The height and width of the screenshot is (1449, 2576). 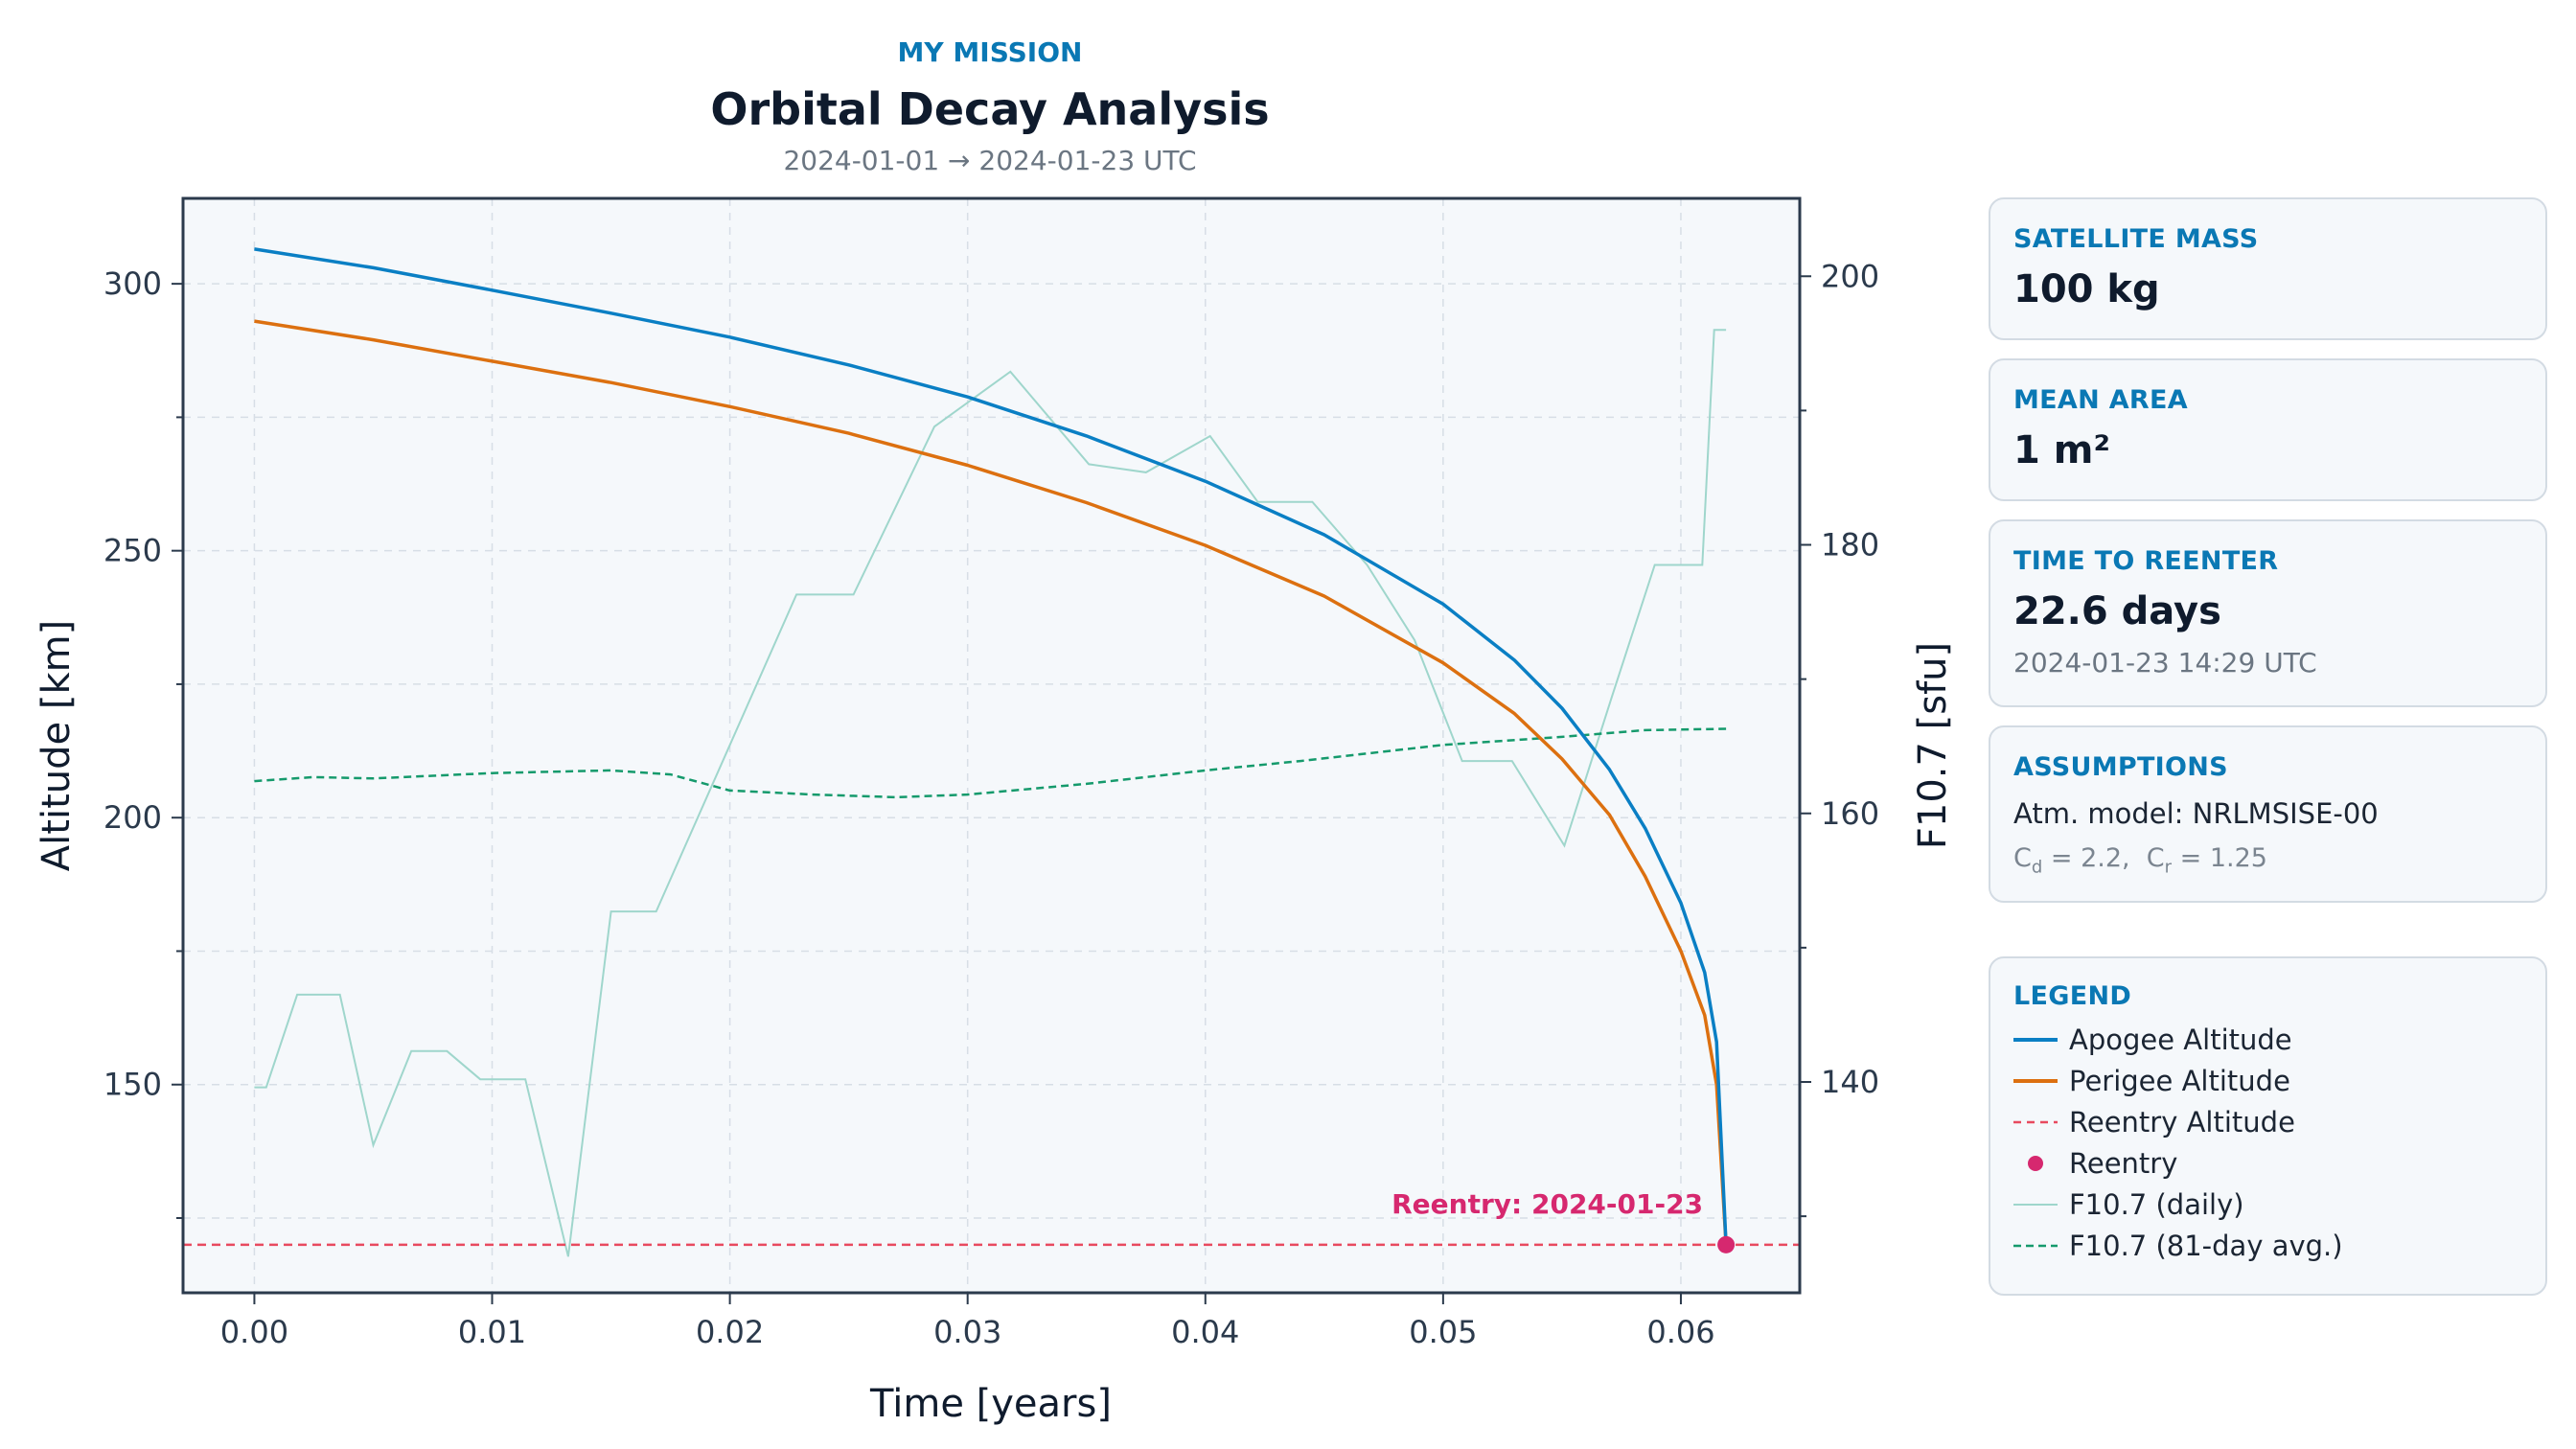 I want to click on atm-model: Atm. model: NRLMSISE-00, so click(x=2196, y=813).